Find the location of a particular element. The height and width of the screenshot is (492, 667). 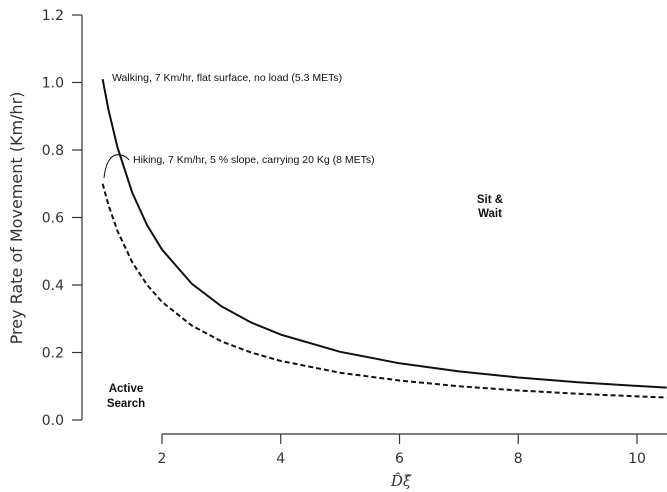

x-tick-label: 4 is located at coordinates (280, 459).